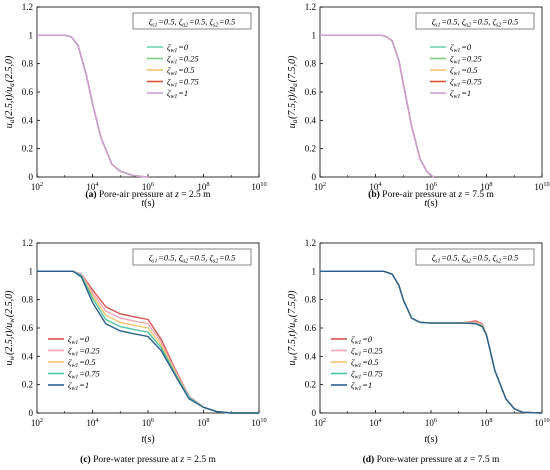 The width and height of the screenshot is (550, 470). Describe the element at coordinates (148, 459) in the screenshot. I see `panel-caption: (c) Pore-water pressure at z = 2.5 m` at that location.